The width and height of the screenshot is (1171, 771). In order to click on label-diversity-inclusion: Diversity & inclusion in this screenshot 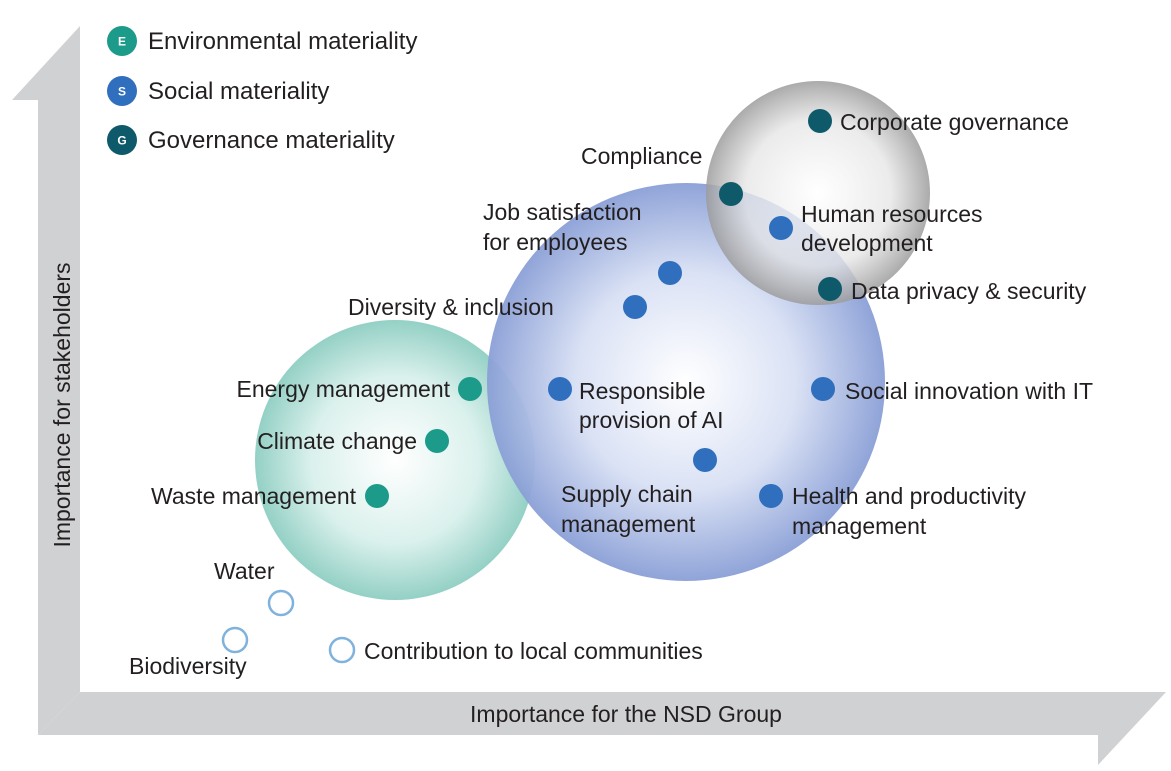, I will do `click(451, 307)`.